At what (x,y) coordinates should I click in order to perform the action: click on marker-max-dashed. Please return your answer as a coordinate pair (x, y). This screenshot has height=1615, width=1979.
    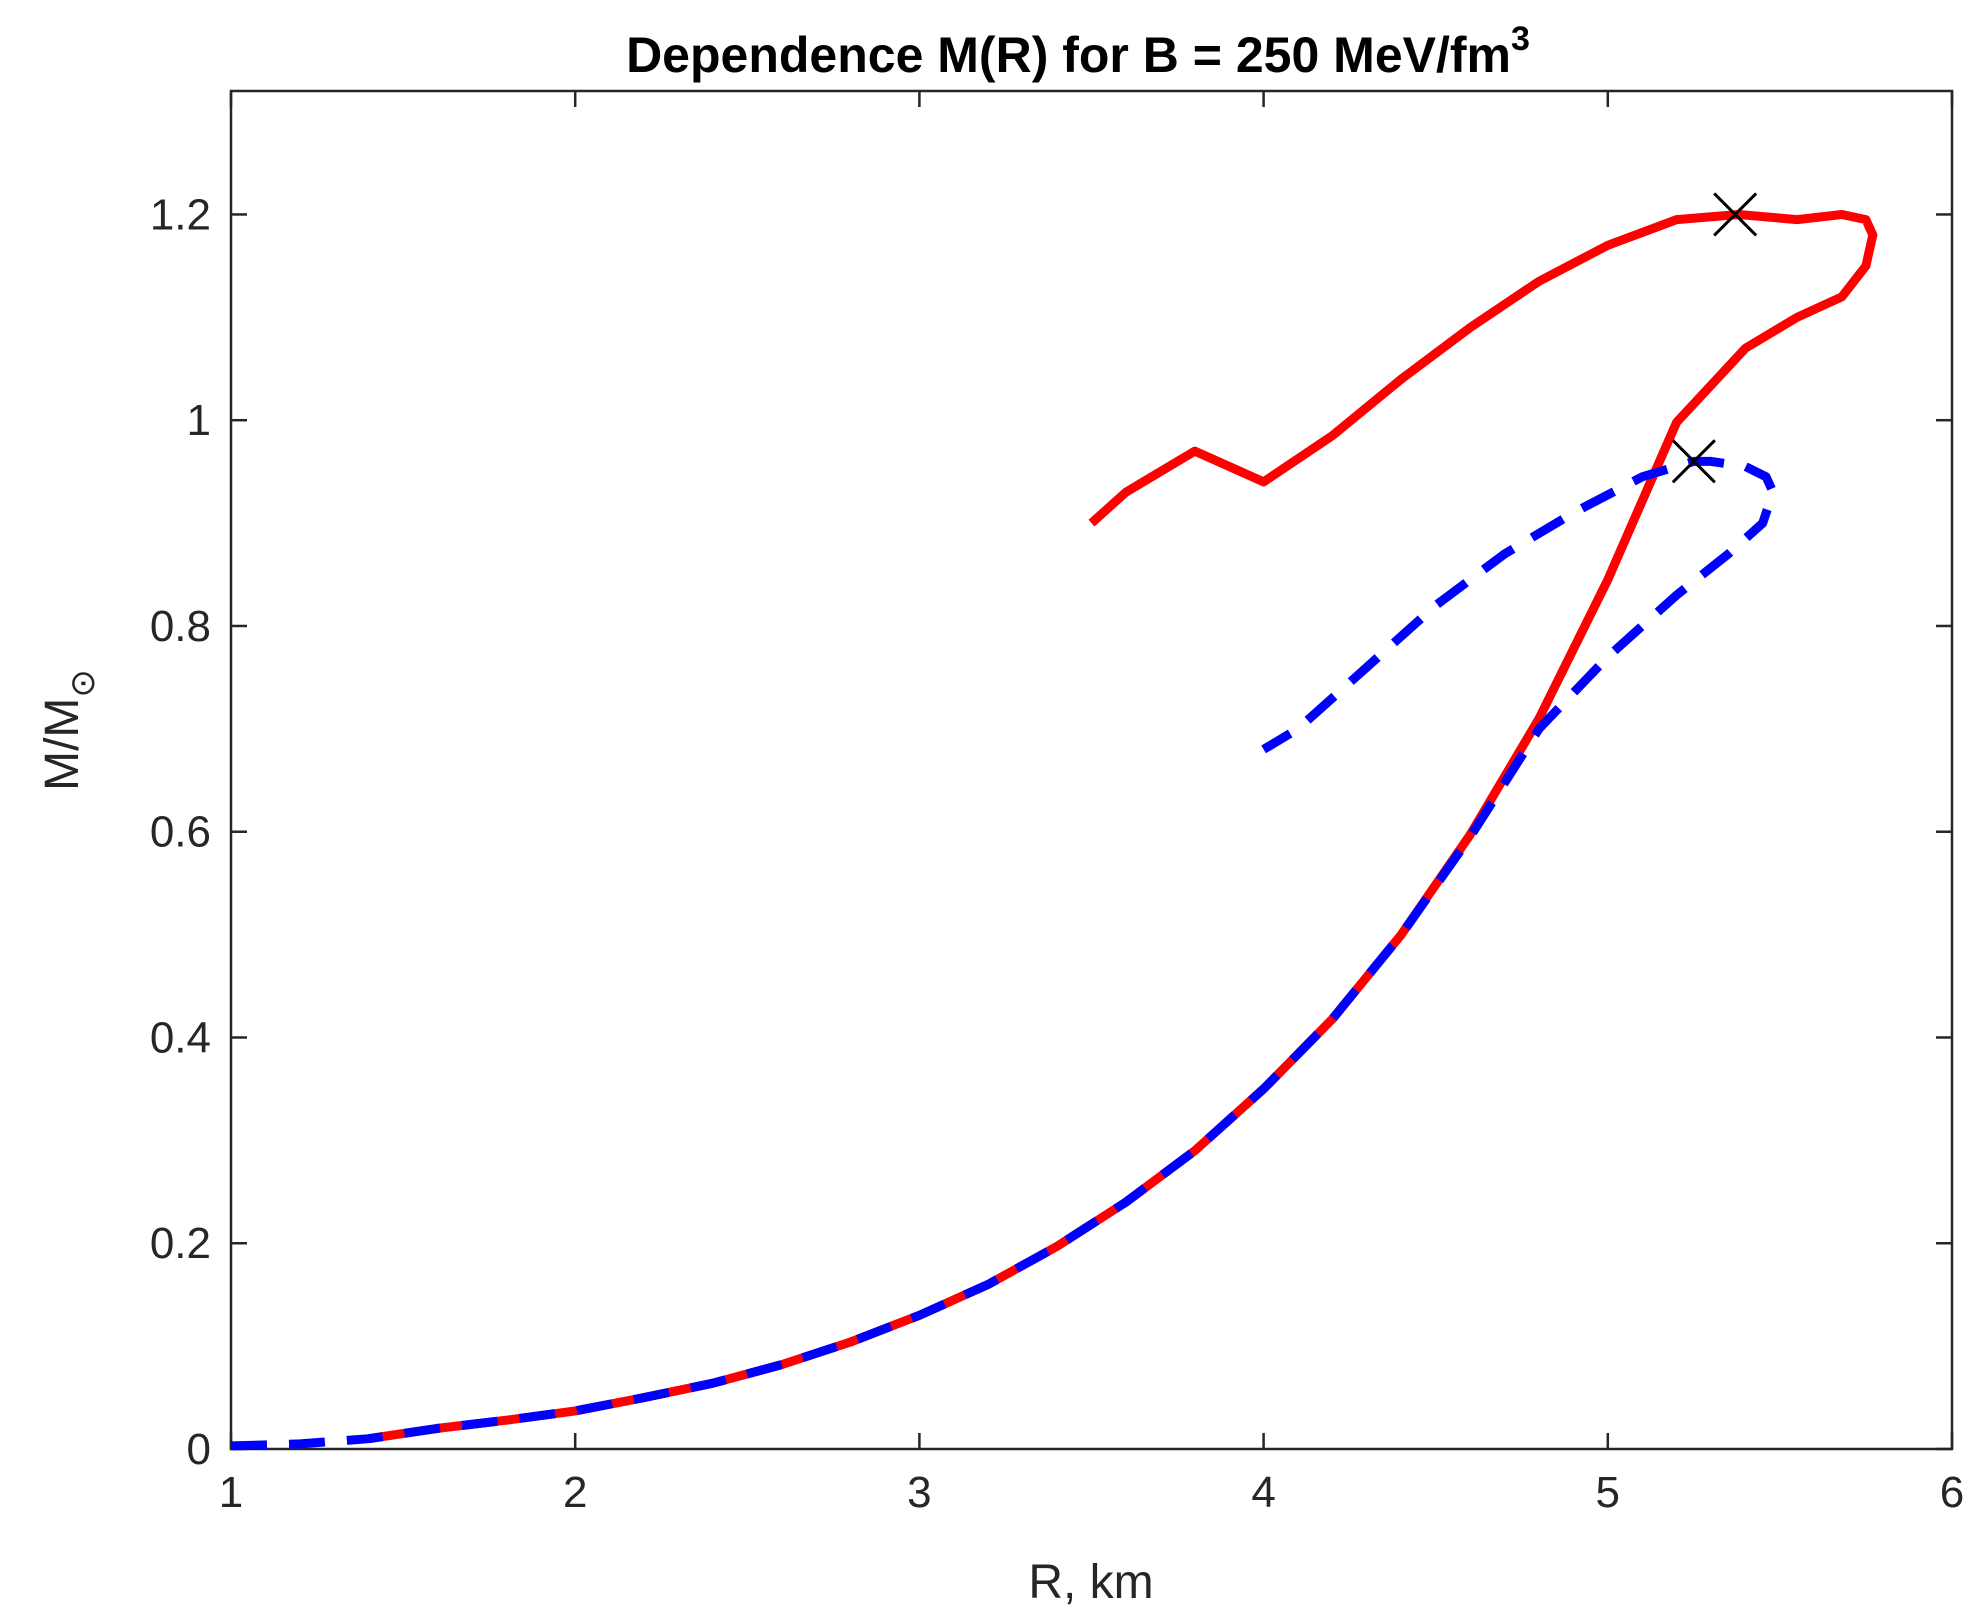
    Looking at the image, I should click on (1693, 461).